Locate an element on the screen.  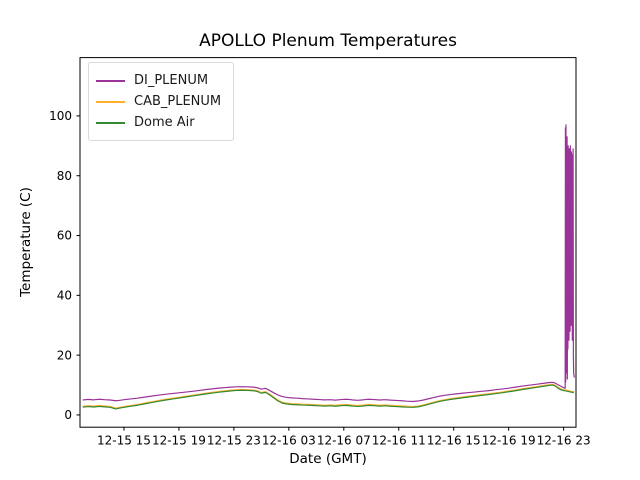
y-tick-label: 40 is located at coordinates (64, 296).